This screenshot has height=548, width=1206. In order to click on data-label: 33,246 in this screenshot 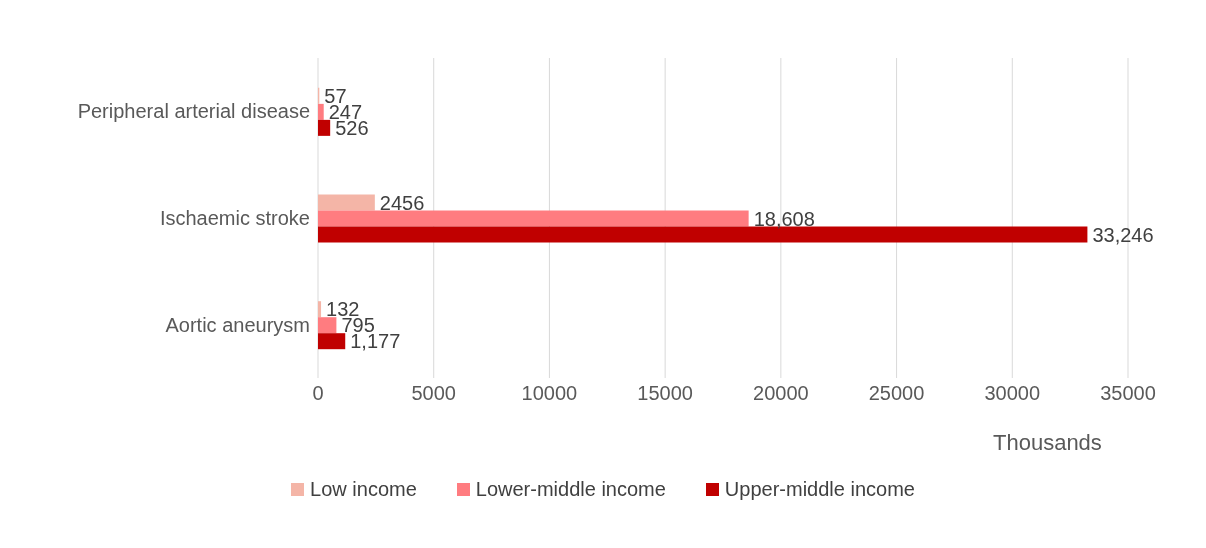, I will do `click(1123, 234)`.